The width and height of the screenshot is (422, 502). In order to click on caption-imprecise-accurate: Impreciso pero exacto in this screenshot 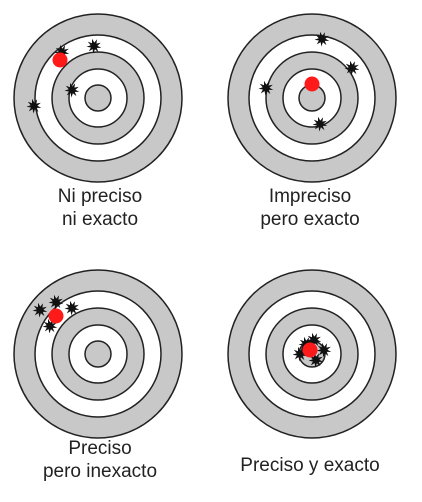, I will do `click(310, 208)`.